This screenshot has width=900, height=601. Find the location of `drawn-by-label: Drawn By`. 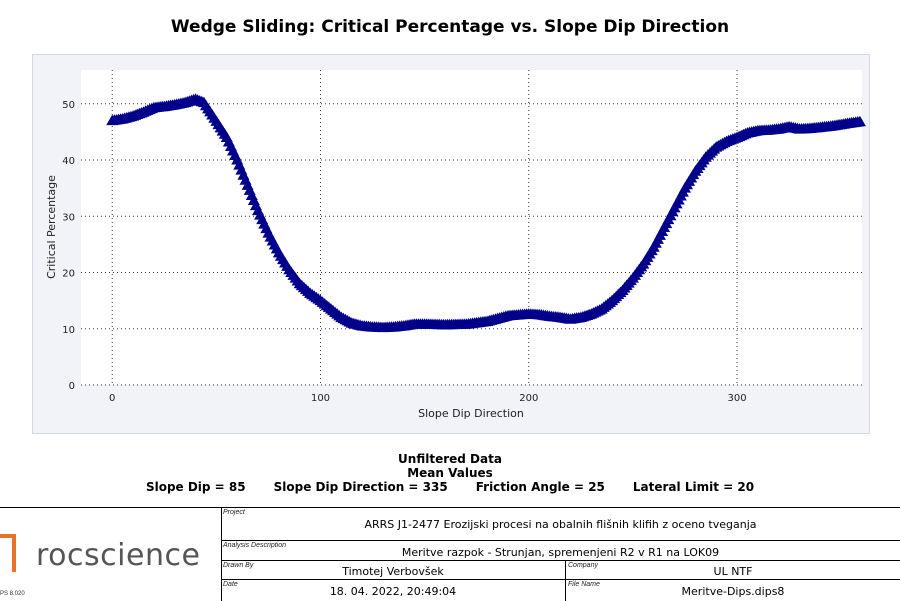

drawn-by-label: Drawn By is located at coordinates (238, 565).